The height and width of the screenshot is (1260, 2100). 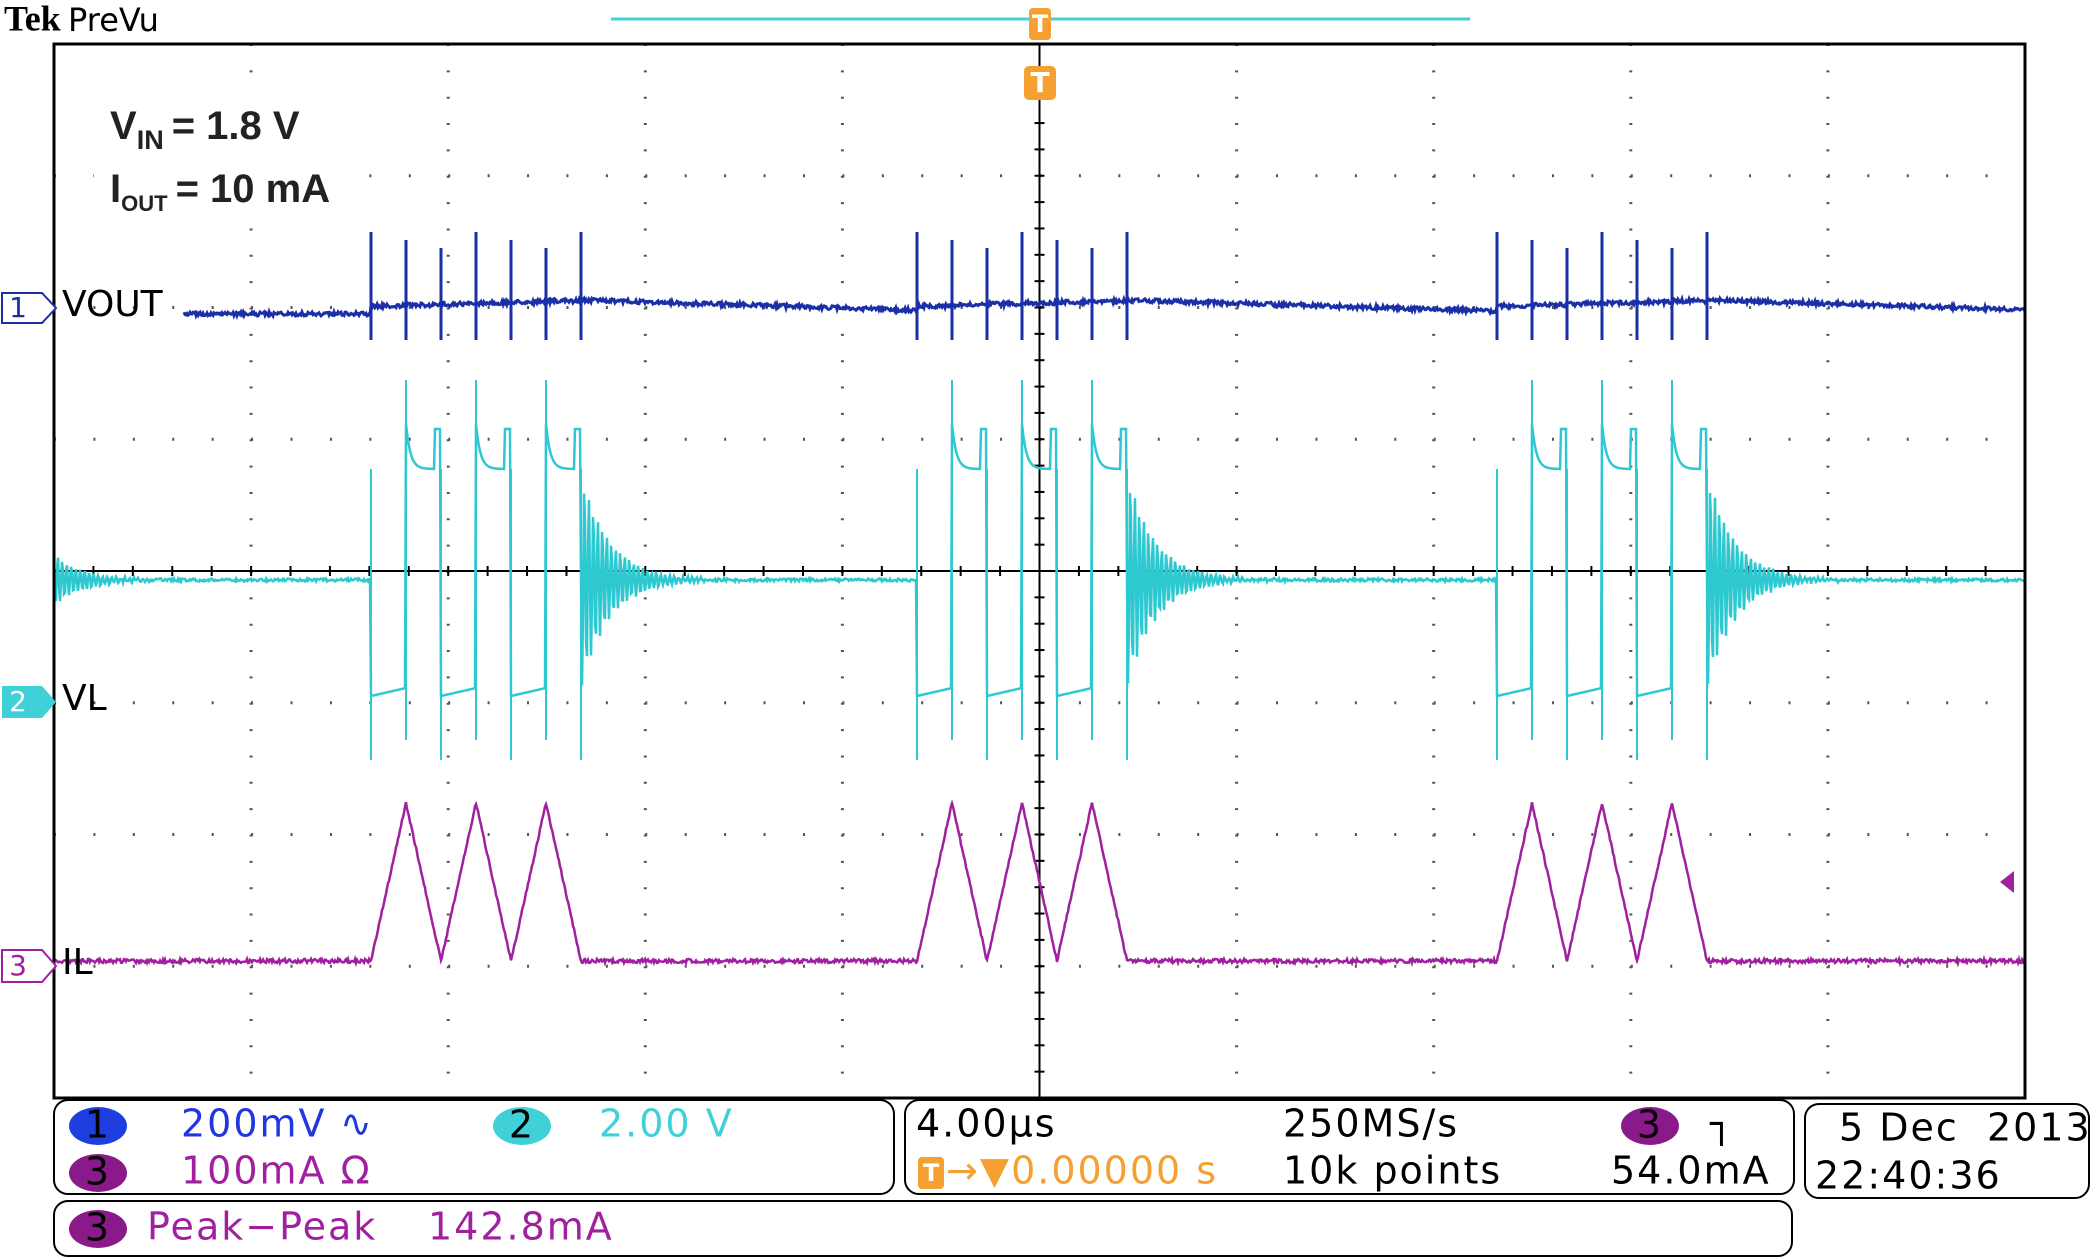 I want to click on ch1-badge-number: 1, so click(x=98, y=1125).